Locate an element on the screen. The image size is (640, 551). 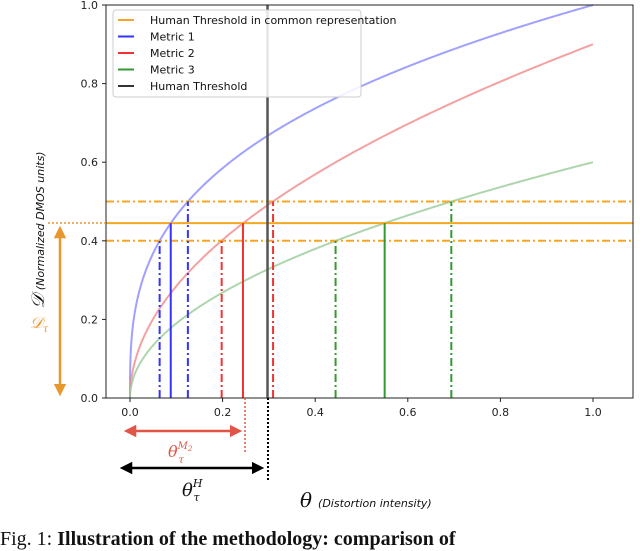
d-tau-annotation: 𝒟τ is located at coordinates (68, 309).